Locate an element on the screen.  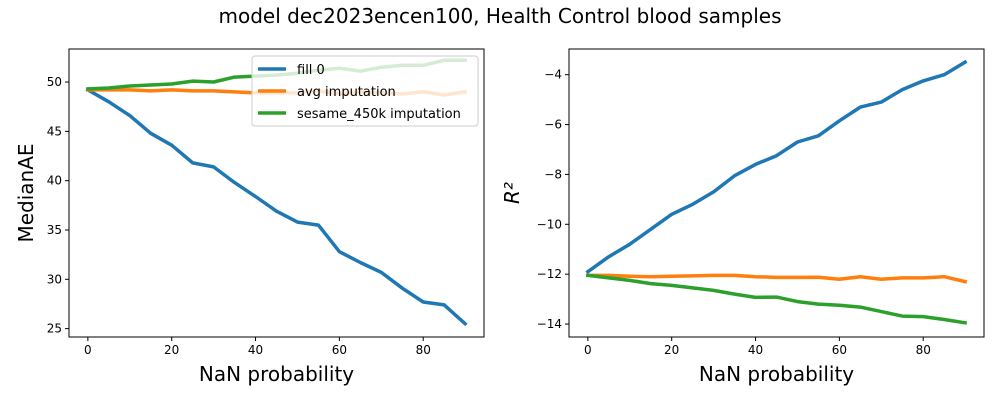
y-tick-label: 35 is located at coordinates (54, 230).